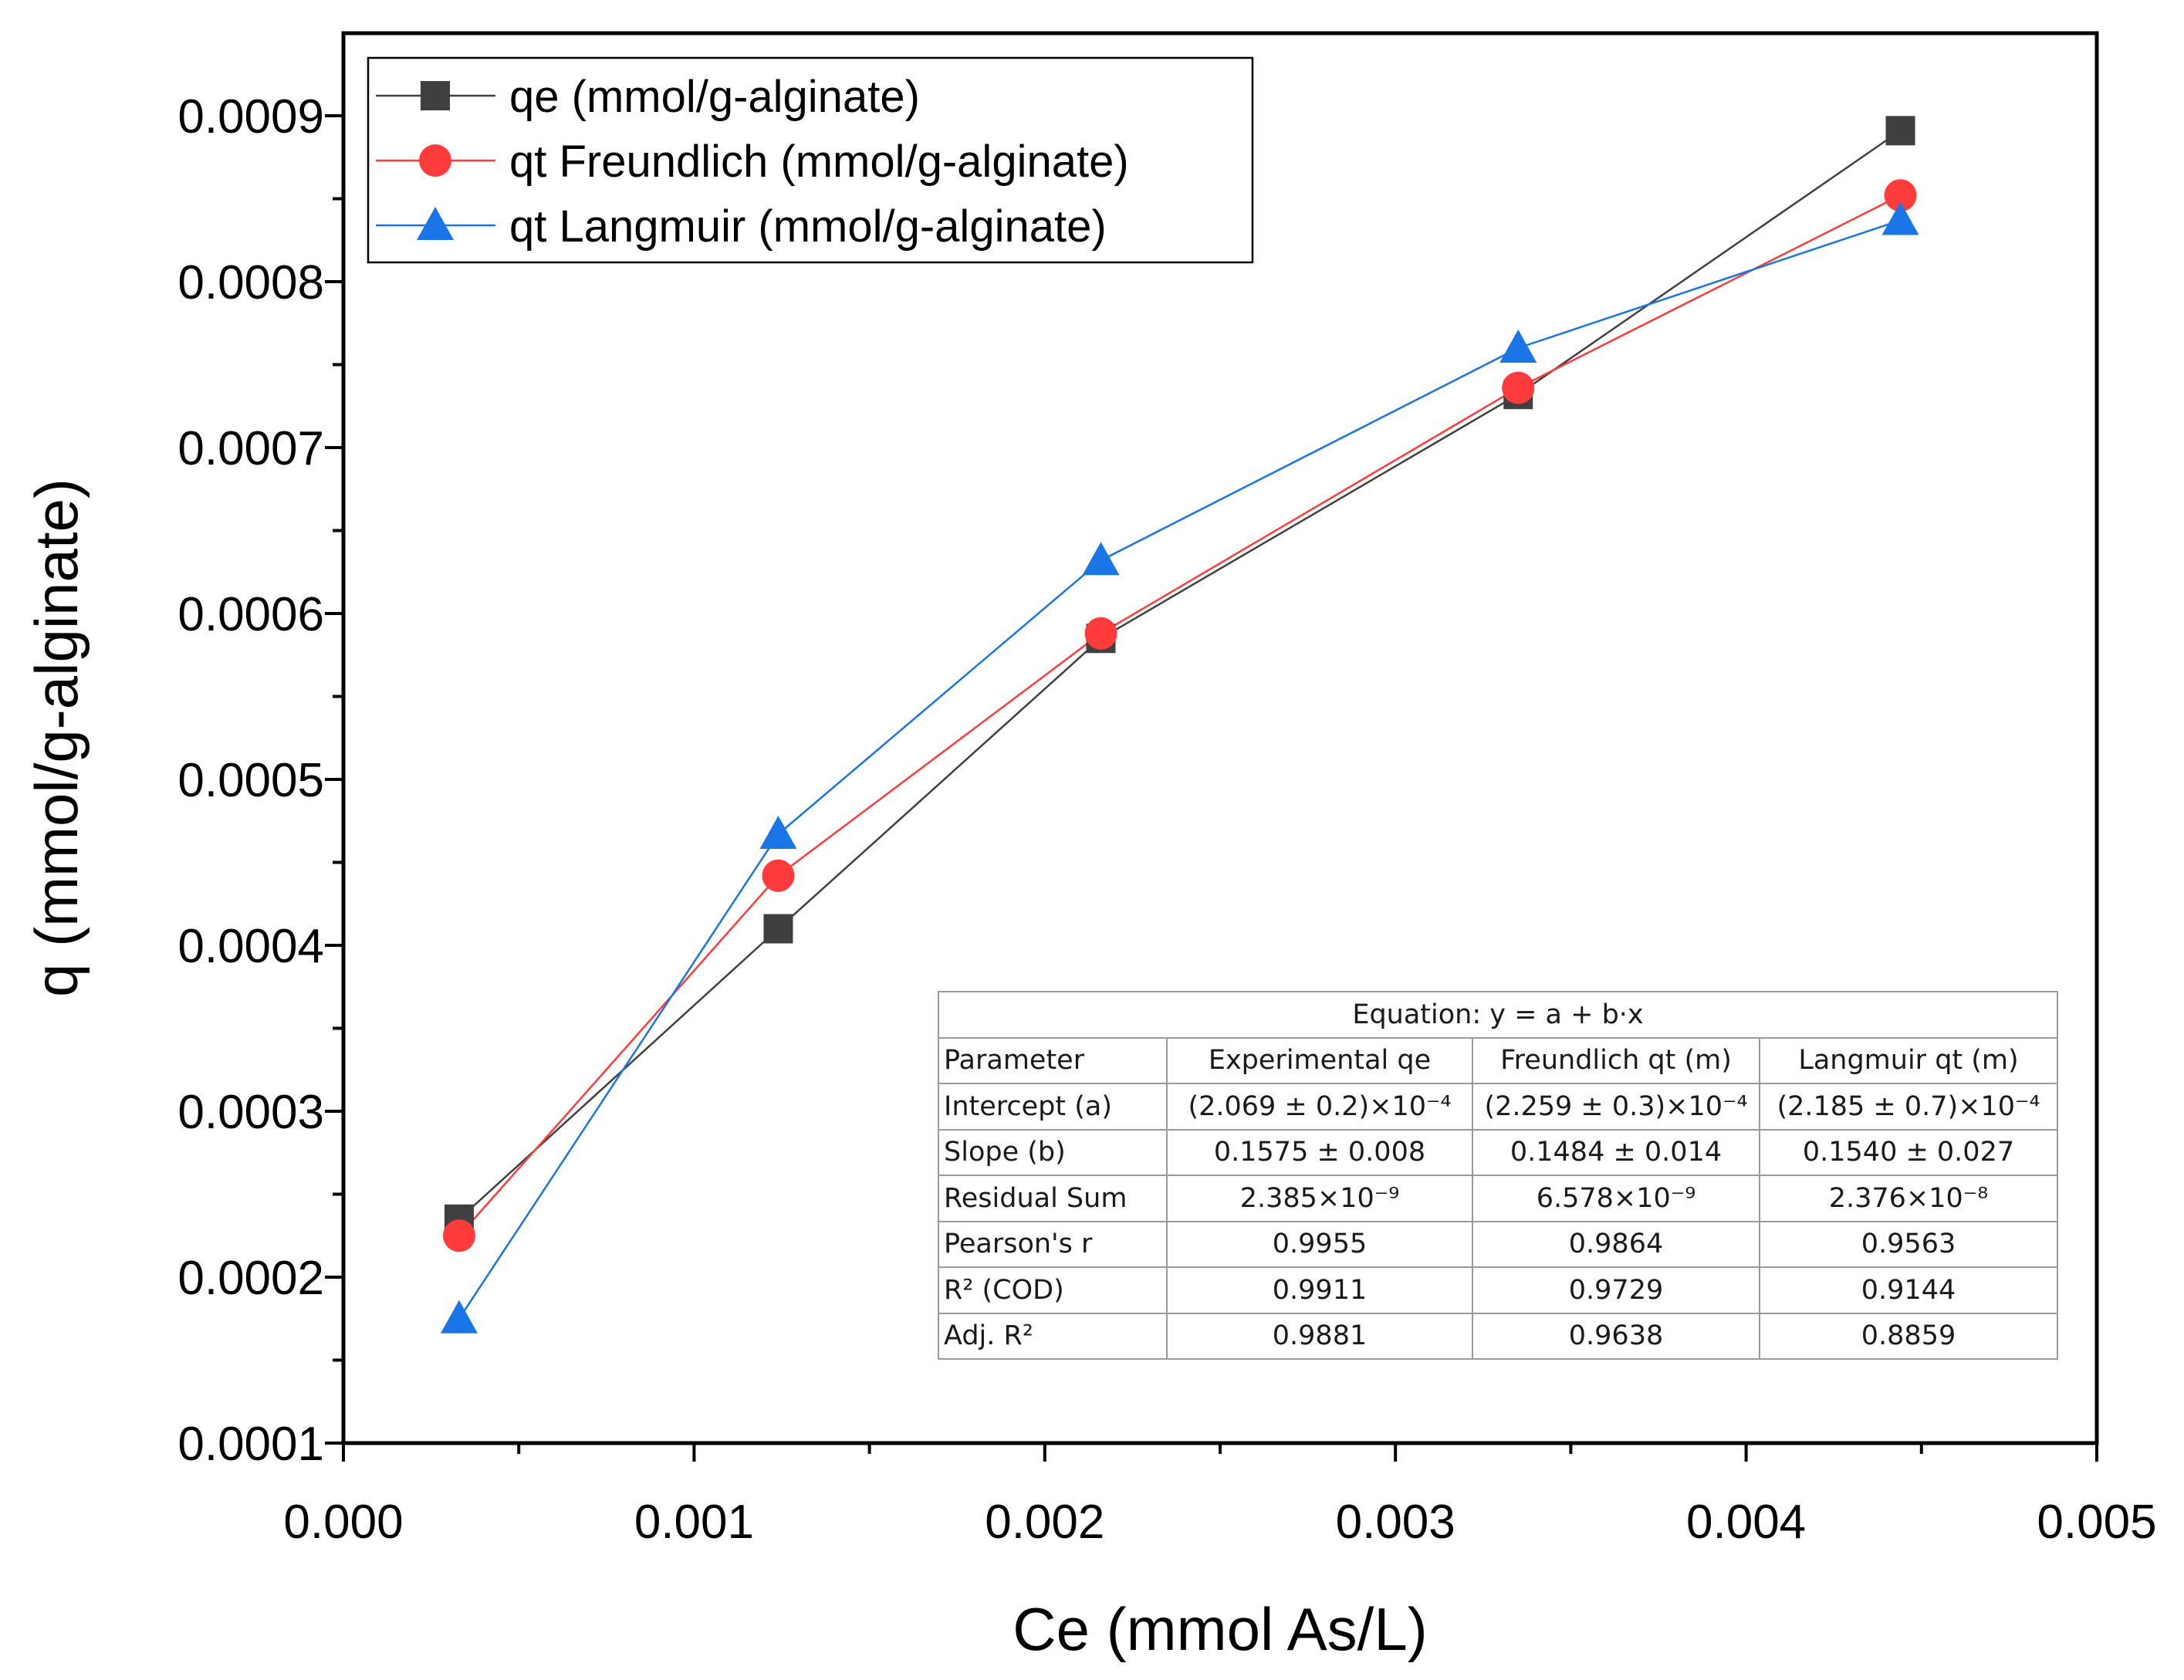 This screenshot has width=2184, height=1680. Describe the element at coordinates (1053, 1336) in the screenshot. I see `fit-table-cell: Adj. R²` at that location.